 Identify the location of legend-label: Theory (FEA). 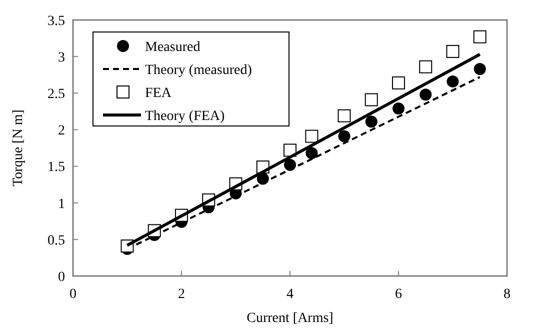
(185, 116).